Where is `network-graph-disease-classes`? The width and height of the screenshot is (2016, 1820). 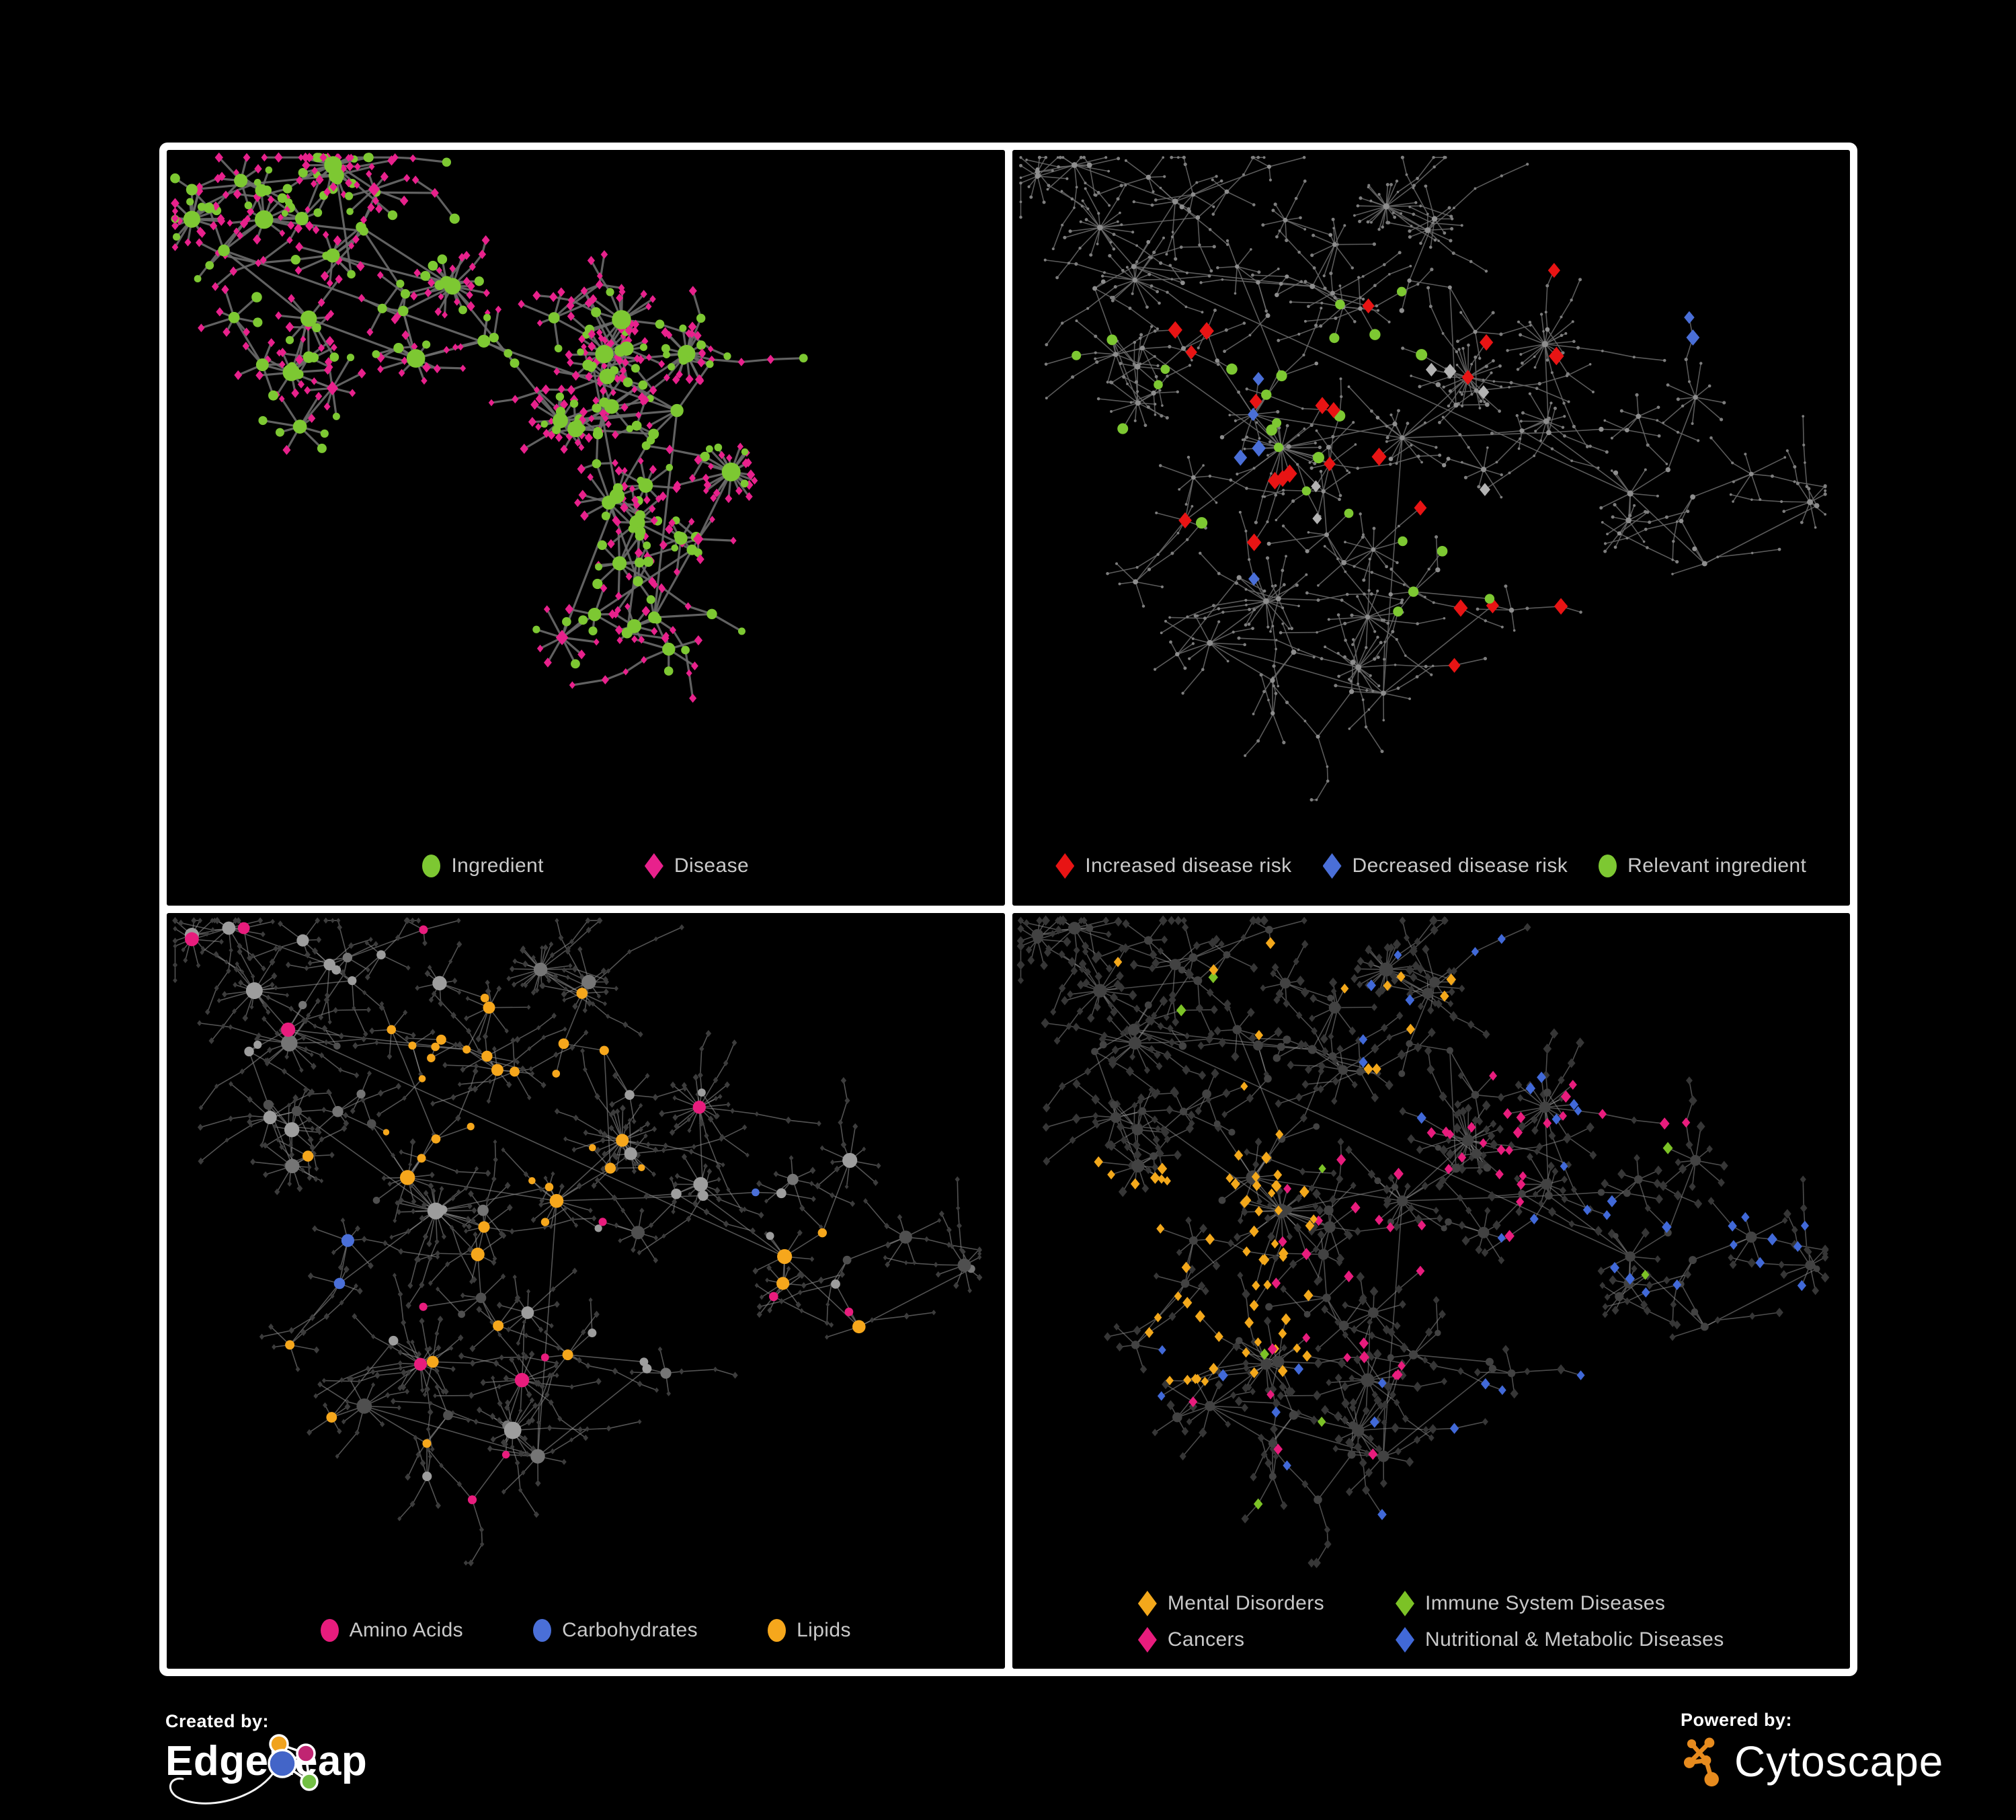 network-graph-disease-classes is located at coordinates (1422, 1242).